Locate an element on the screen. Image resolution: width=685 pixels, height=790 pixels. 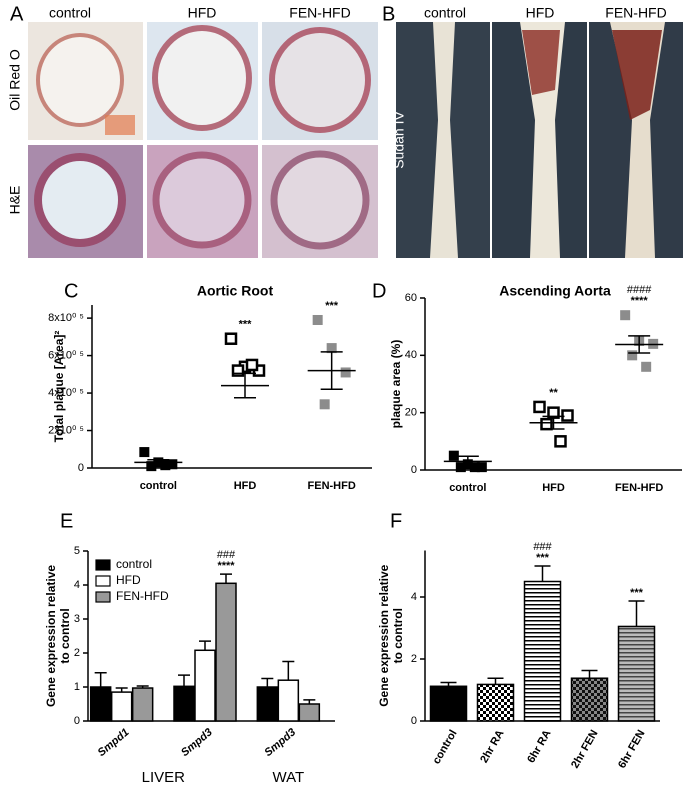
x-tick-label: HFD is located at coordinates (553, 488).